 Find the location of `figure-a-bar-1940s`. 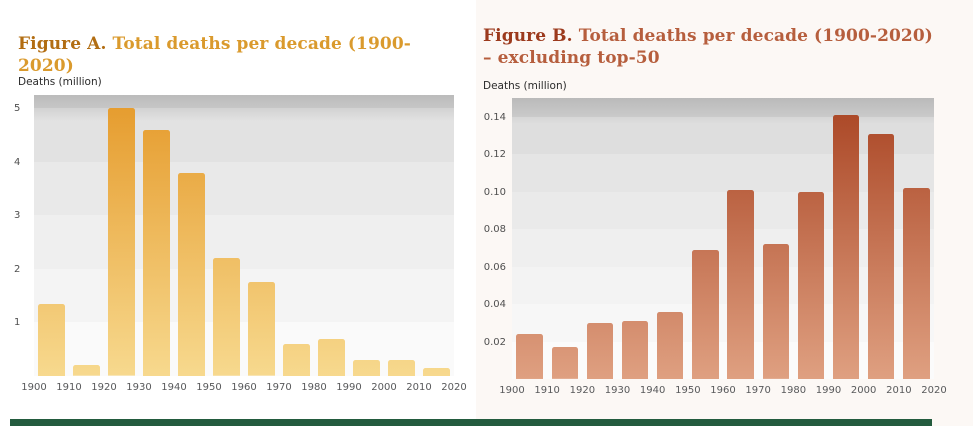

figure-a-bar-1940s is located at coordinates (191, 274).